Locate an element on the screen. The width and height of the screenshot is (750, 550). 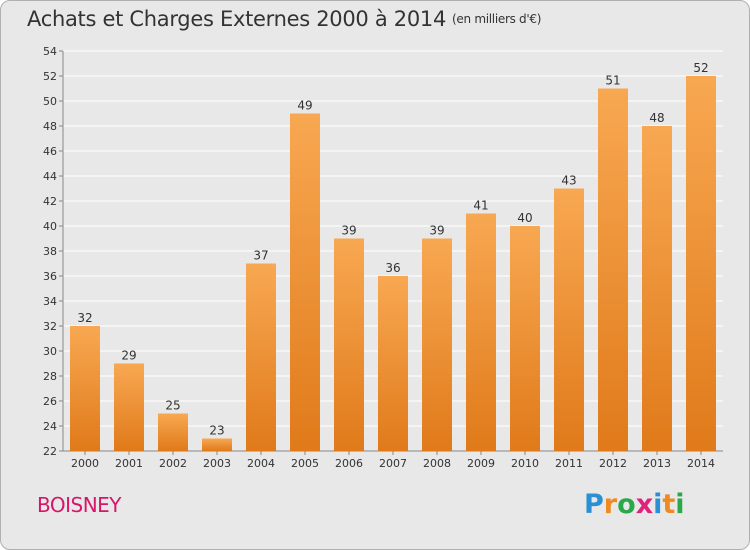
y-tick-label: 38 is located at coordinates (50, 251).